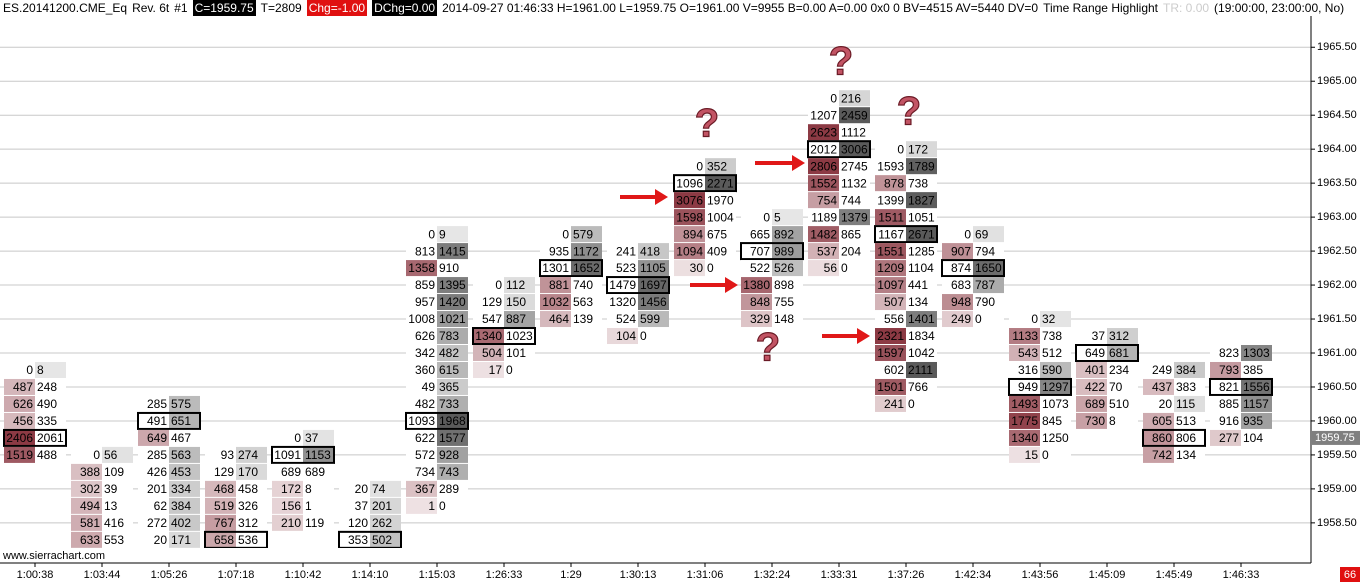 Image resolution: width=1362 pixels, height=583 pixels. I want to click on ask-value: 743, so click(449, 472).